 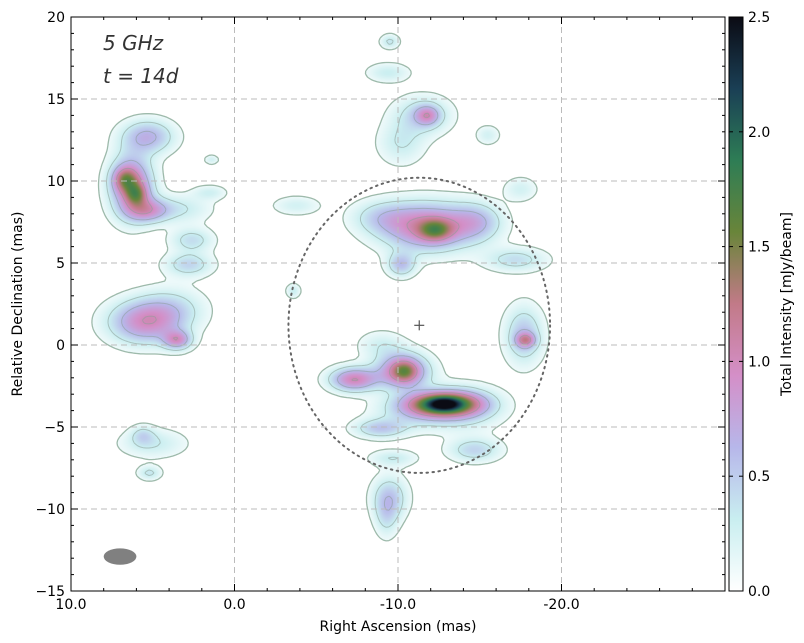 What do you see at coordinates (749, 305) in the screenshot?
I see `colorbar-ticks: 0.0 0.5 1.0 1.5 2.0 2.5` at bounding box center [749, 305].